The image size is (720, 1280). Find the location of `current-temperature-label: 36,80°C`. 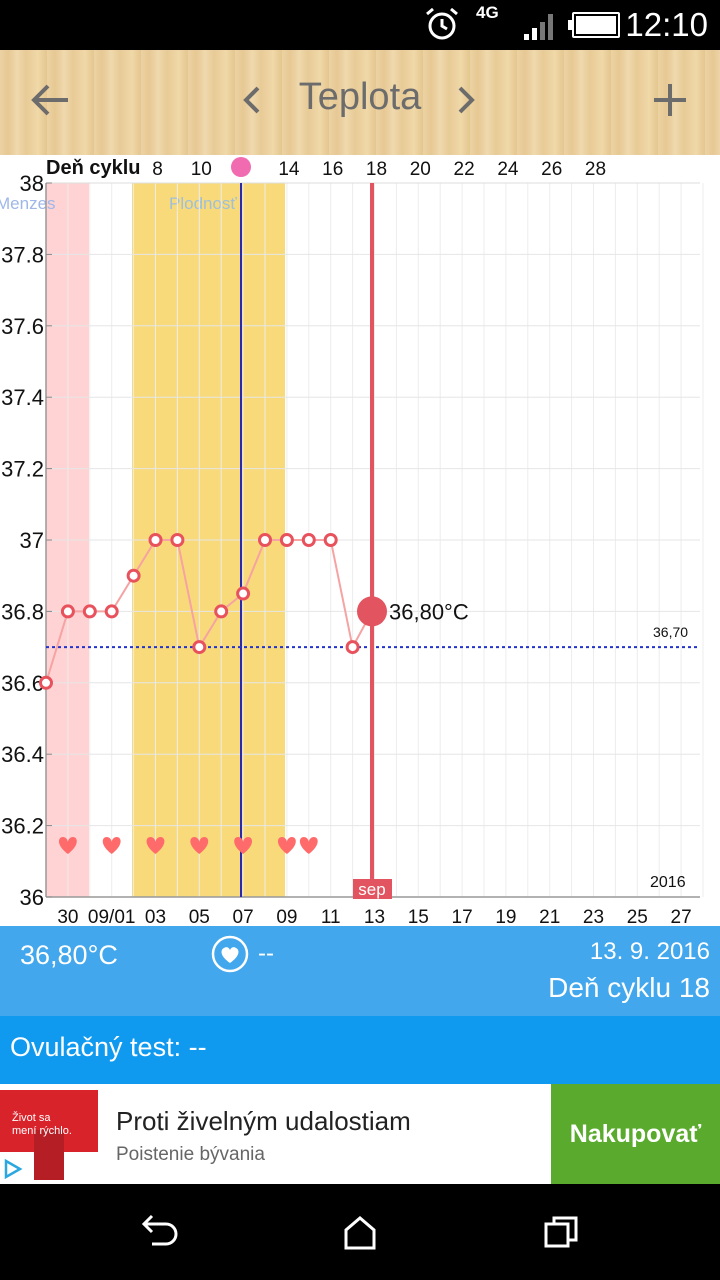

current-temperature-label: 36,80°C is located at coordinates (429, 611).